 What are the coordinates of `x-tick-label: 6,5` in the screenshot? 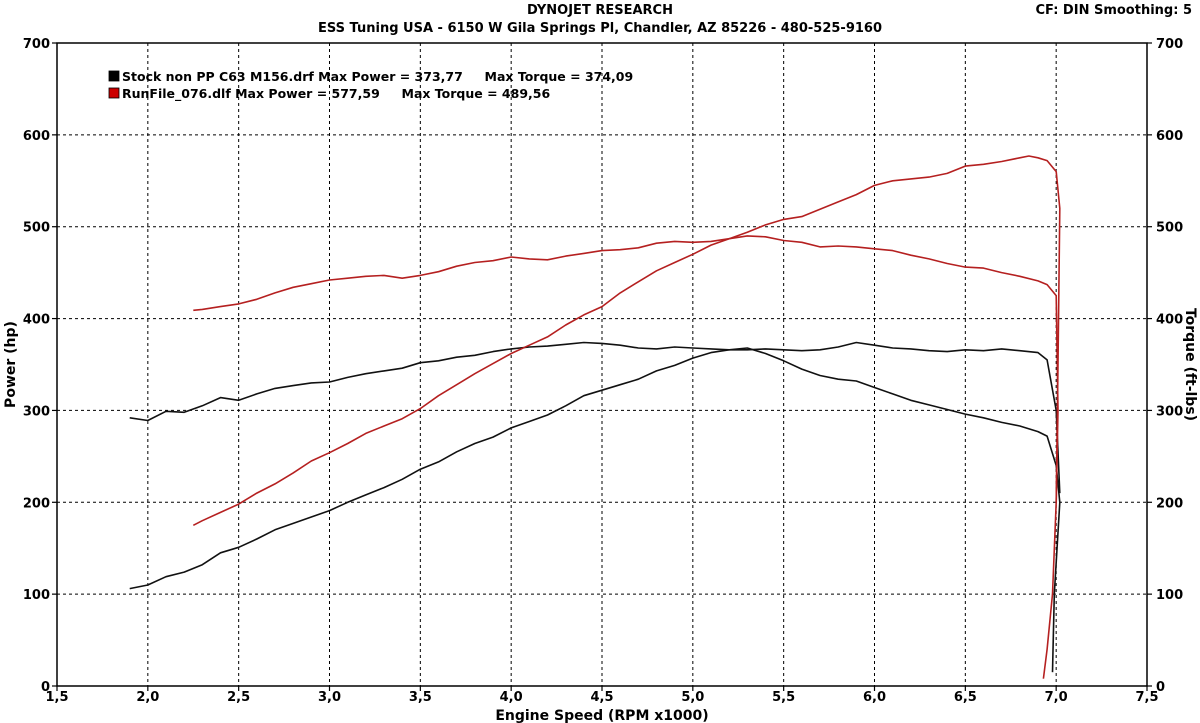 It's located at (965, 697).